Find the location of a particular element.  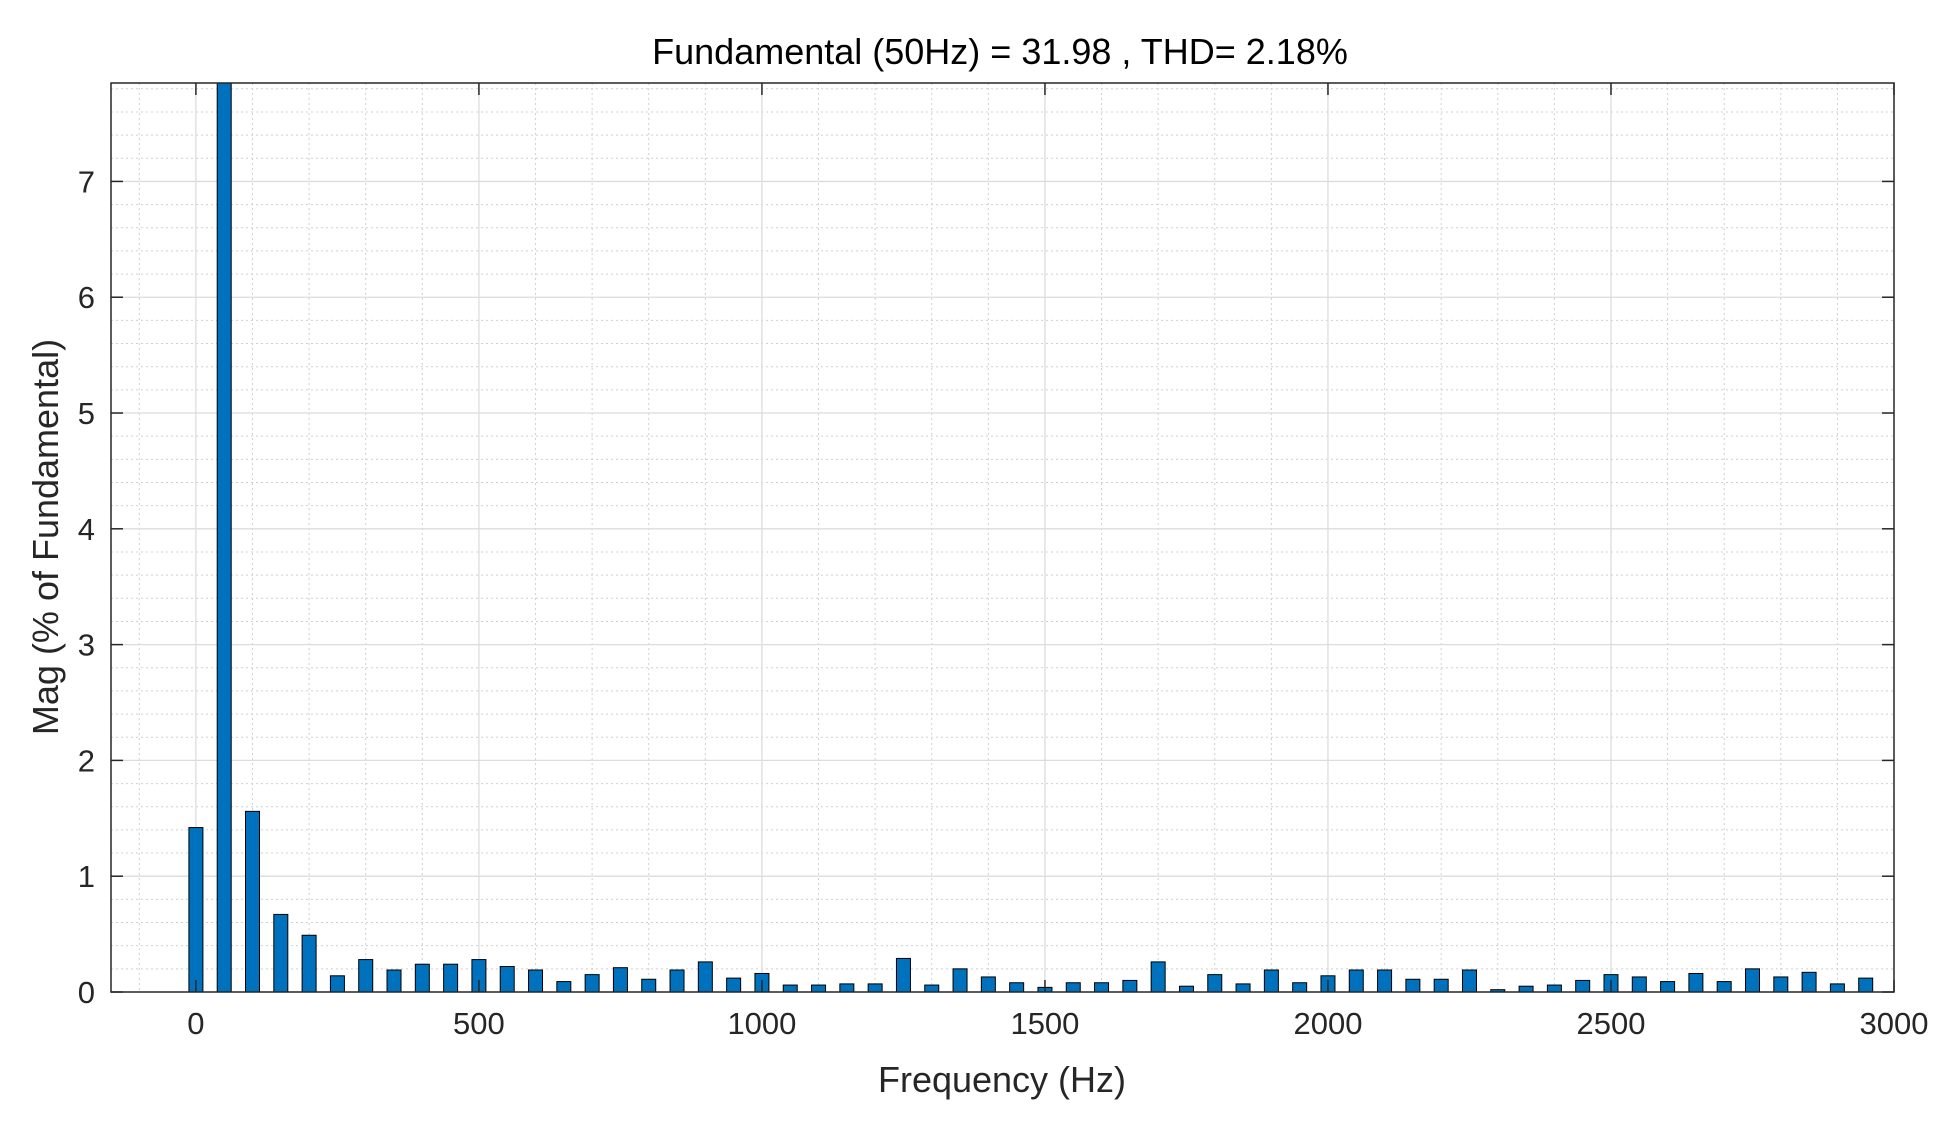

bar-harmonic-600hz is located at coordinates (536, 981).